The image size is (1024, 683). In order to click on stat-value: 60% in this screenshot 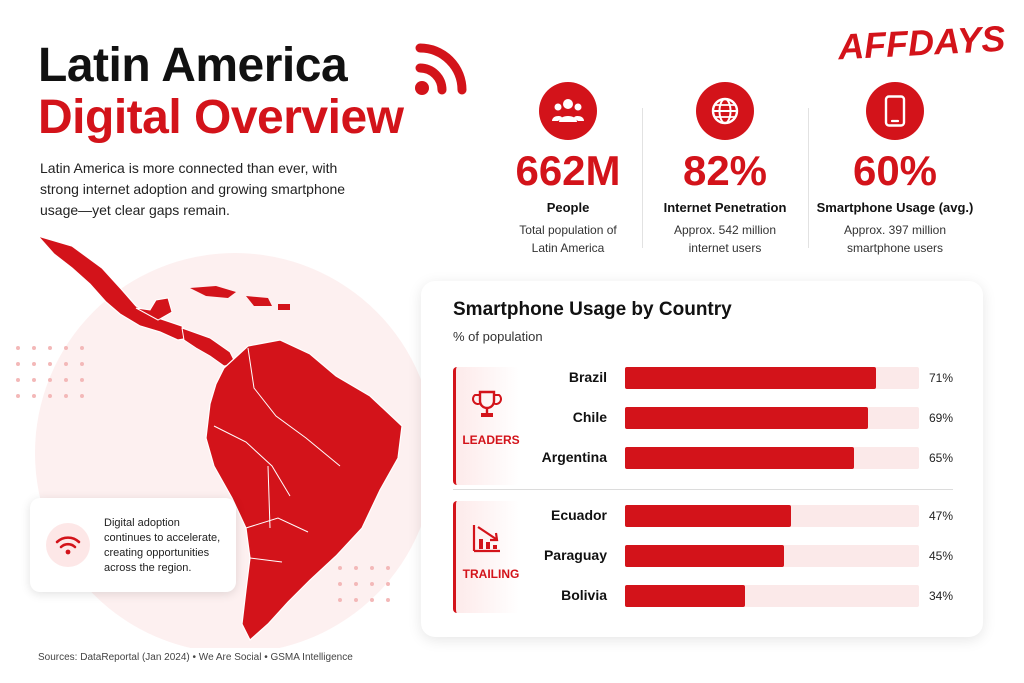, I will do `click(895, 170)`.